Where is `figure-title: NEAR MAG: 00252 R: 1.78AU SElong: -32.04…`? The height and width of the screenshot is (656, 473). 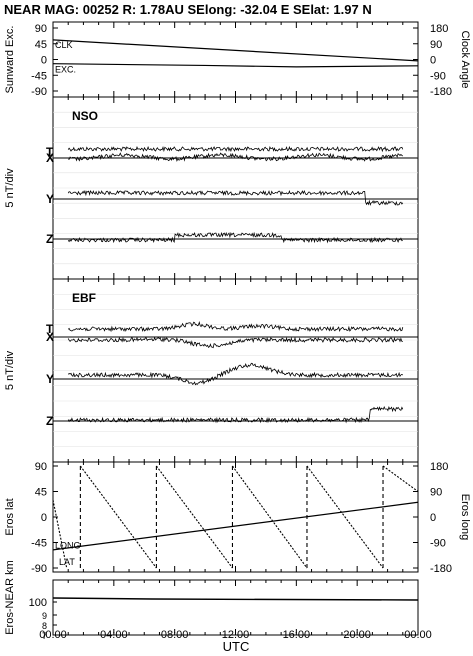 figure-title: NEAR MAG: 00252 R: 1.78AU SElong: -32.04… is located at coordinates (188, 9).